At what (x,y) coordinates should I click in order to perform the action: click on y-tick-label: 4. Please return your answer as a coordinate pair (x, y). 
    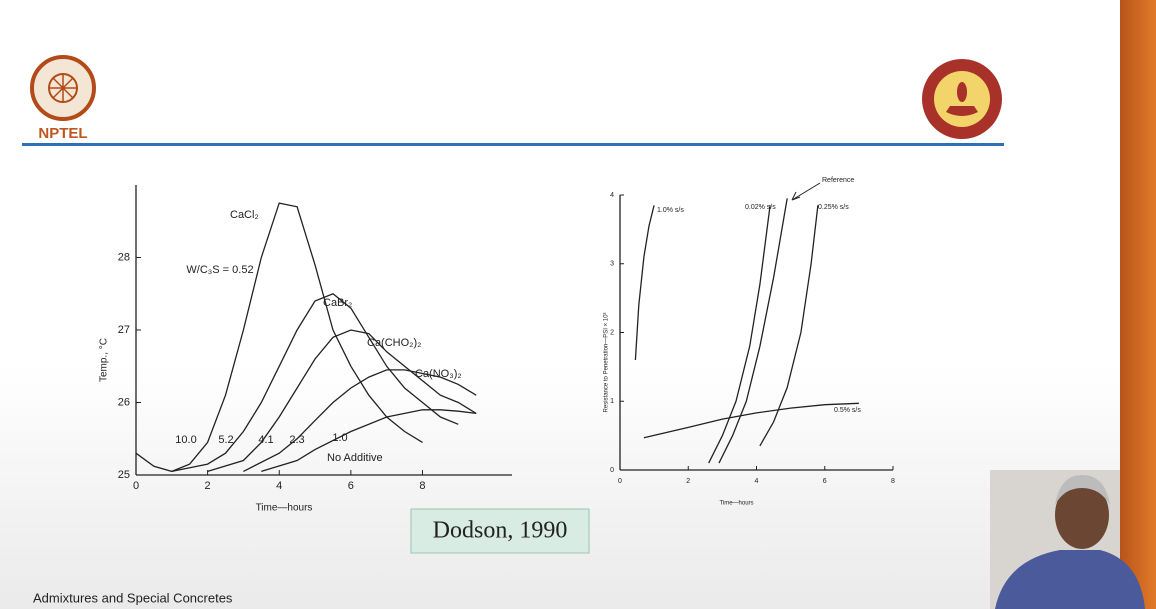
    Looking at the image, I should click on (612, 195).